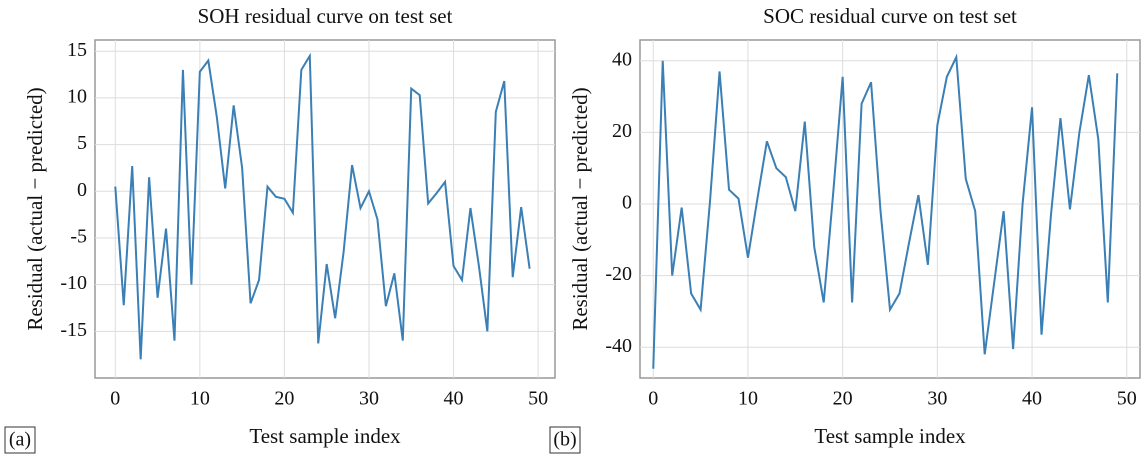  Describe the element at coordinates (82, 143) in the screenshot. I see `y-tick-label: 5` at that location.